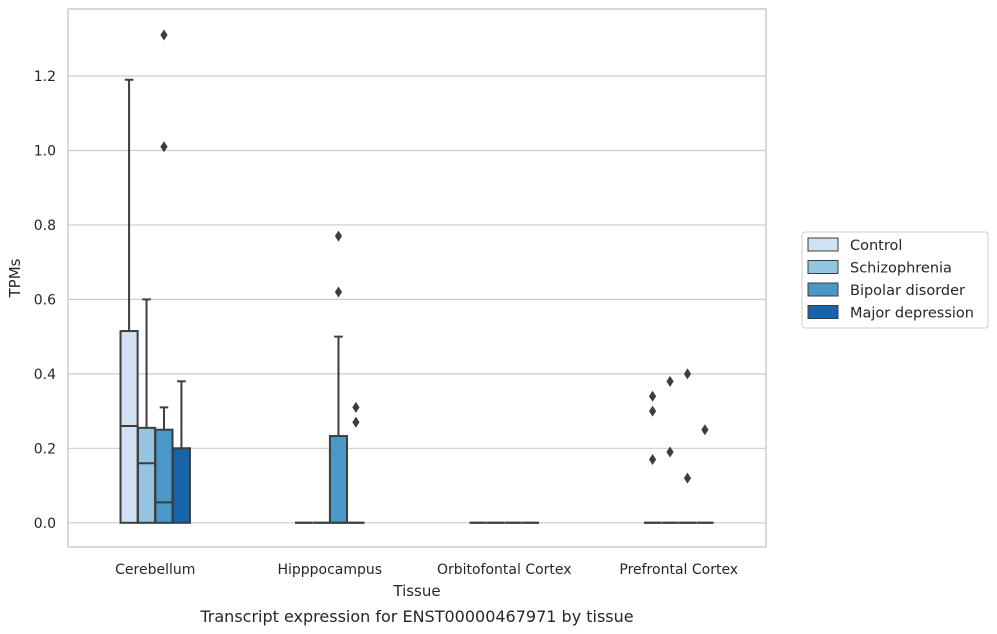 Image resolution: width=997 pixels, height=634 pixels. What do you see at coordinates (504, 570) in the screenshot?
I see `x-tick-label: Orbitofontal Cortex` at bounding box center [504, 570].